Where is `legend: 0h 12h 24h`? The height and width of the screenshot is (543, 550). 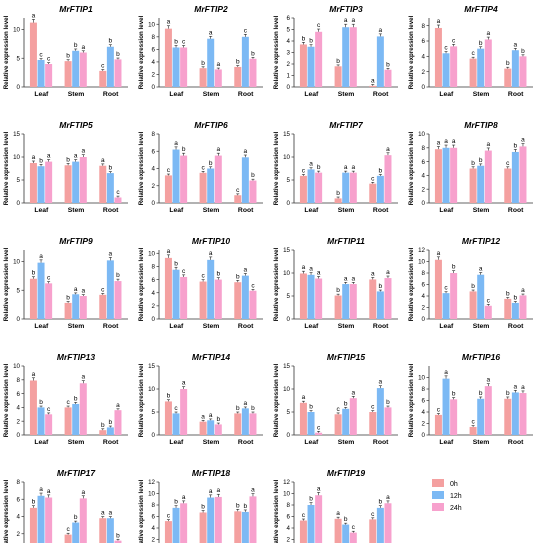
legend: 0h 12h 24h is located at coordinates (447, 495).